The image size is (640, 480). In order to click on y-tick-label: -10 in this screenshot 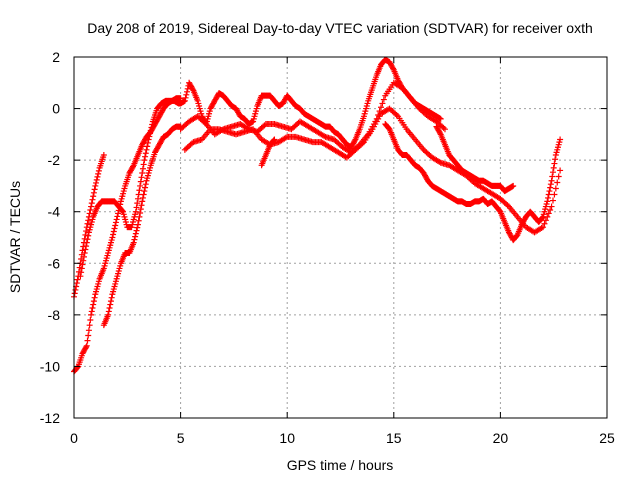, I will do `click(50, 366)`.